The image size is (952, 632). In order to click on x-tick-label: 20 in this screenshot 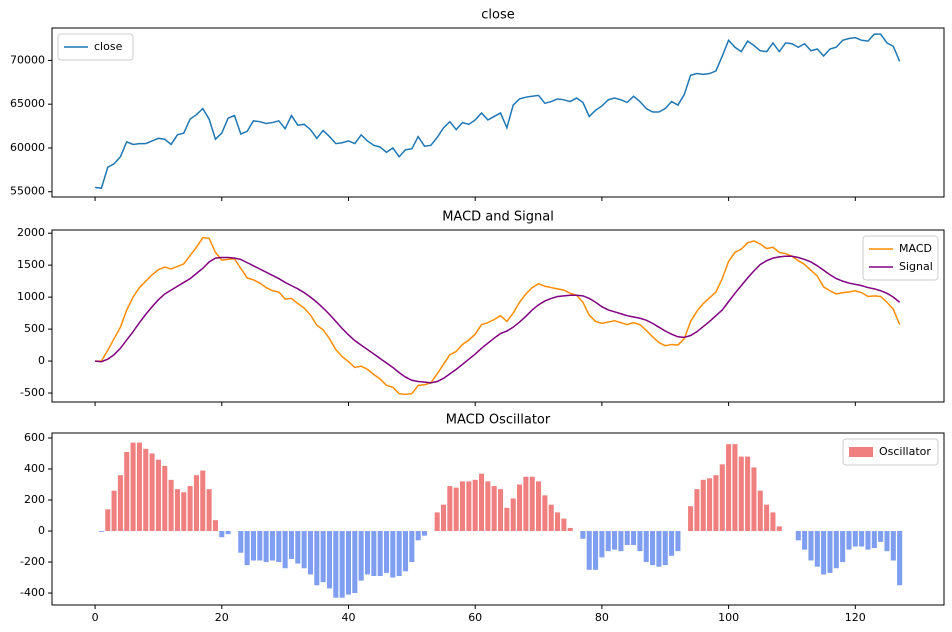, I will do `click(222, 617)`.